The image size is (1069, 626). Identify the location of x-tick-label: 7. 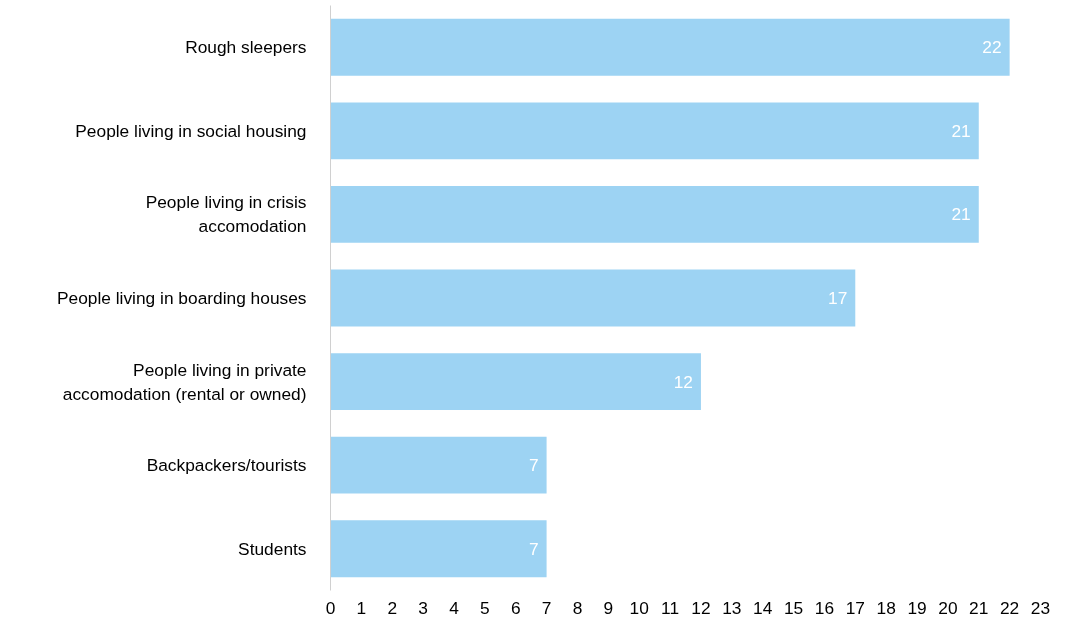
(546, 607).